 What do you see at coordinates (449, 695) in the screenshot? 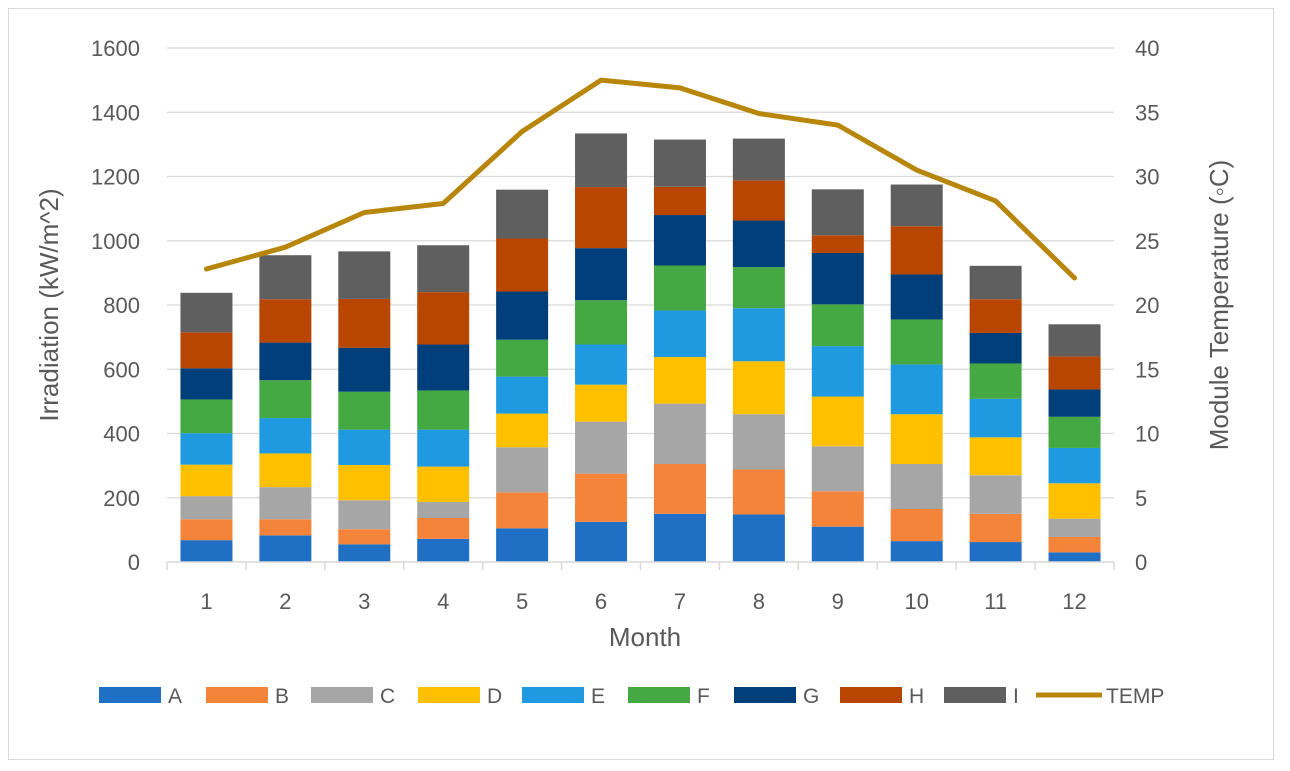
I see `legend-swatch-d` at bounding box center [449, 695].